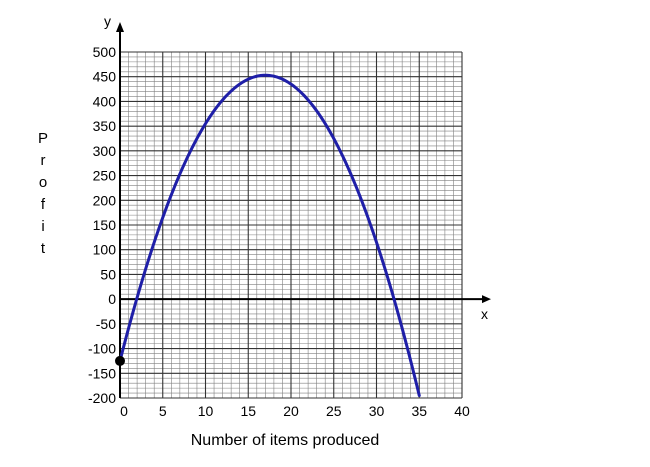  I want to click on points, so click(120, 360).